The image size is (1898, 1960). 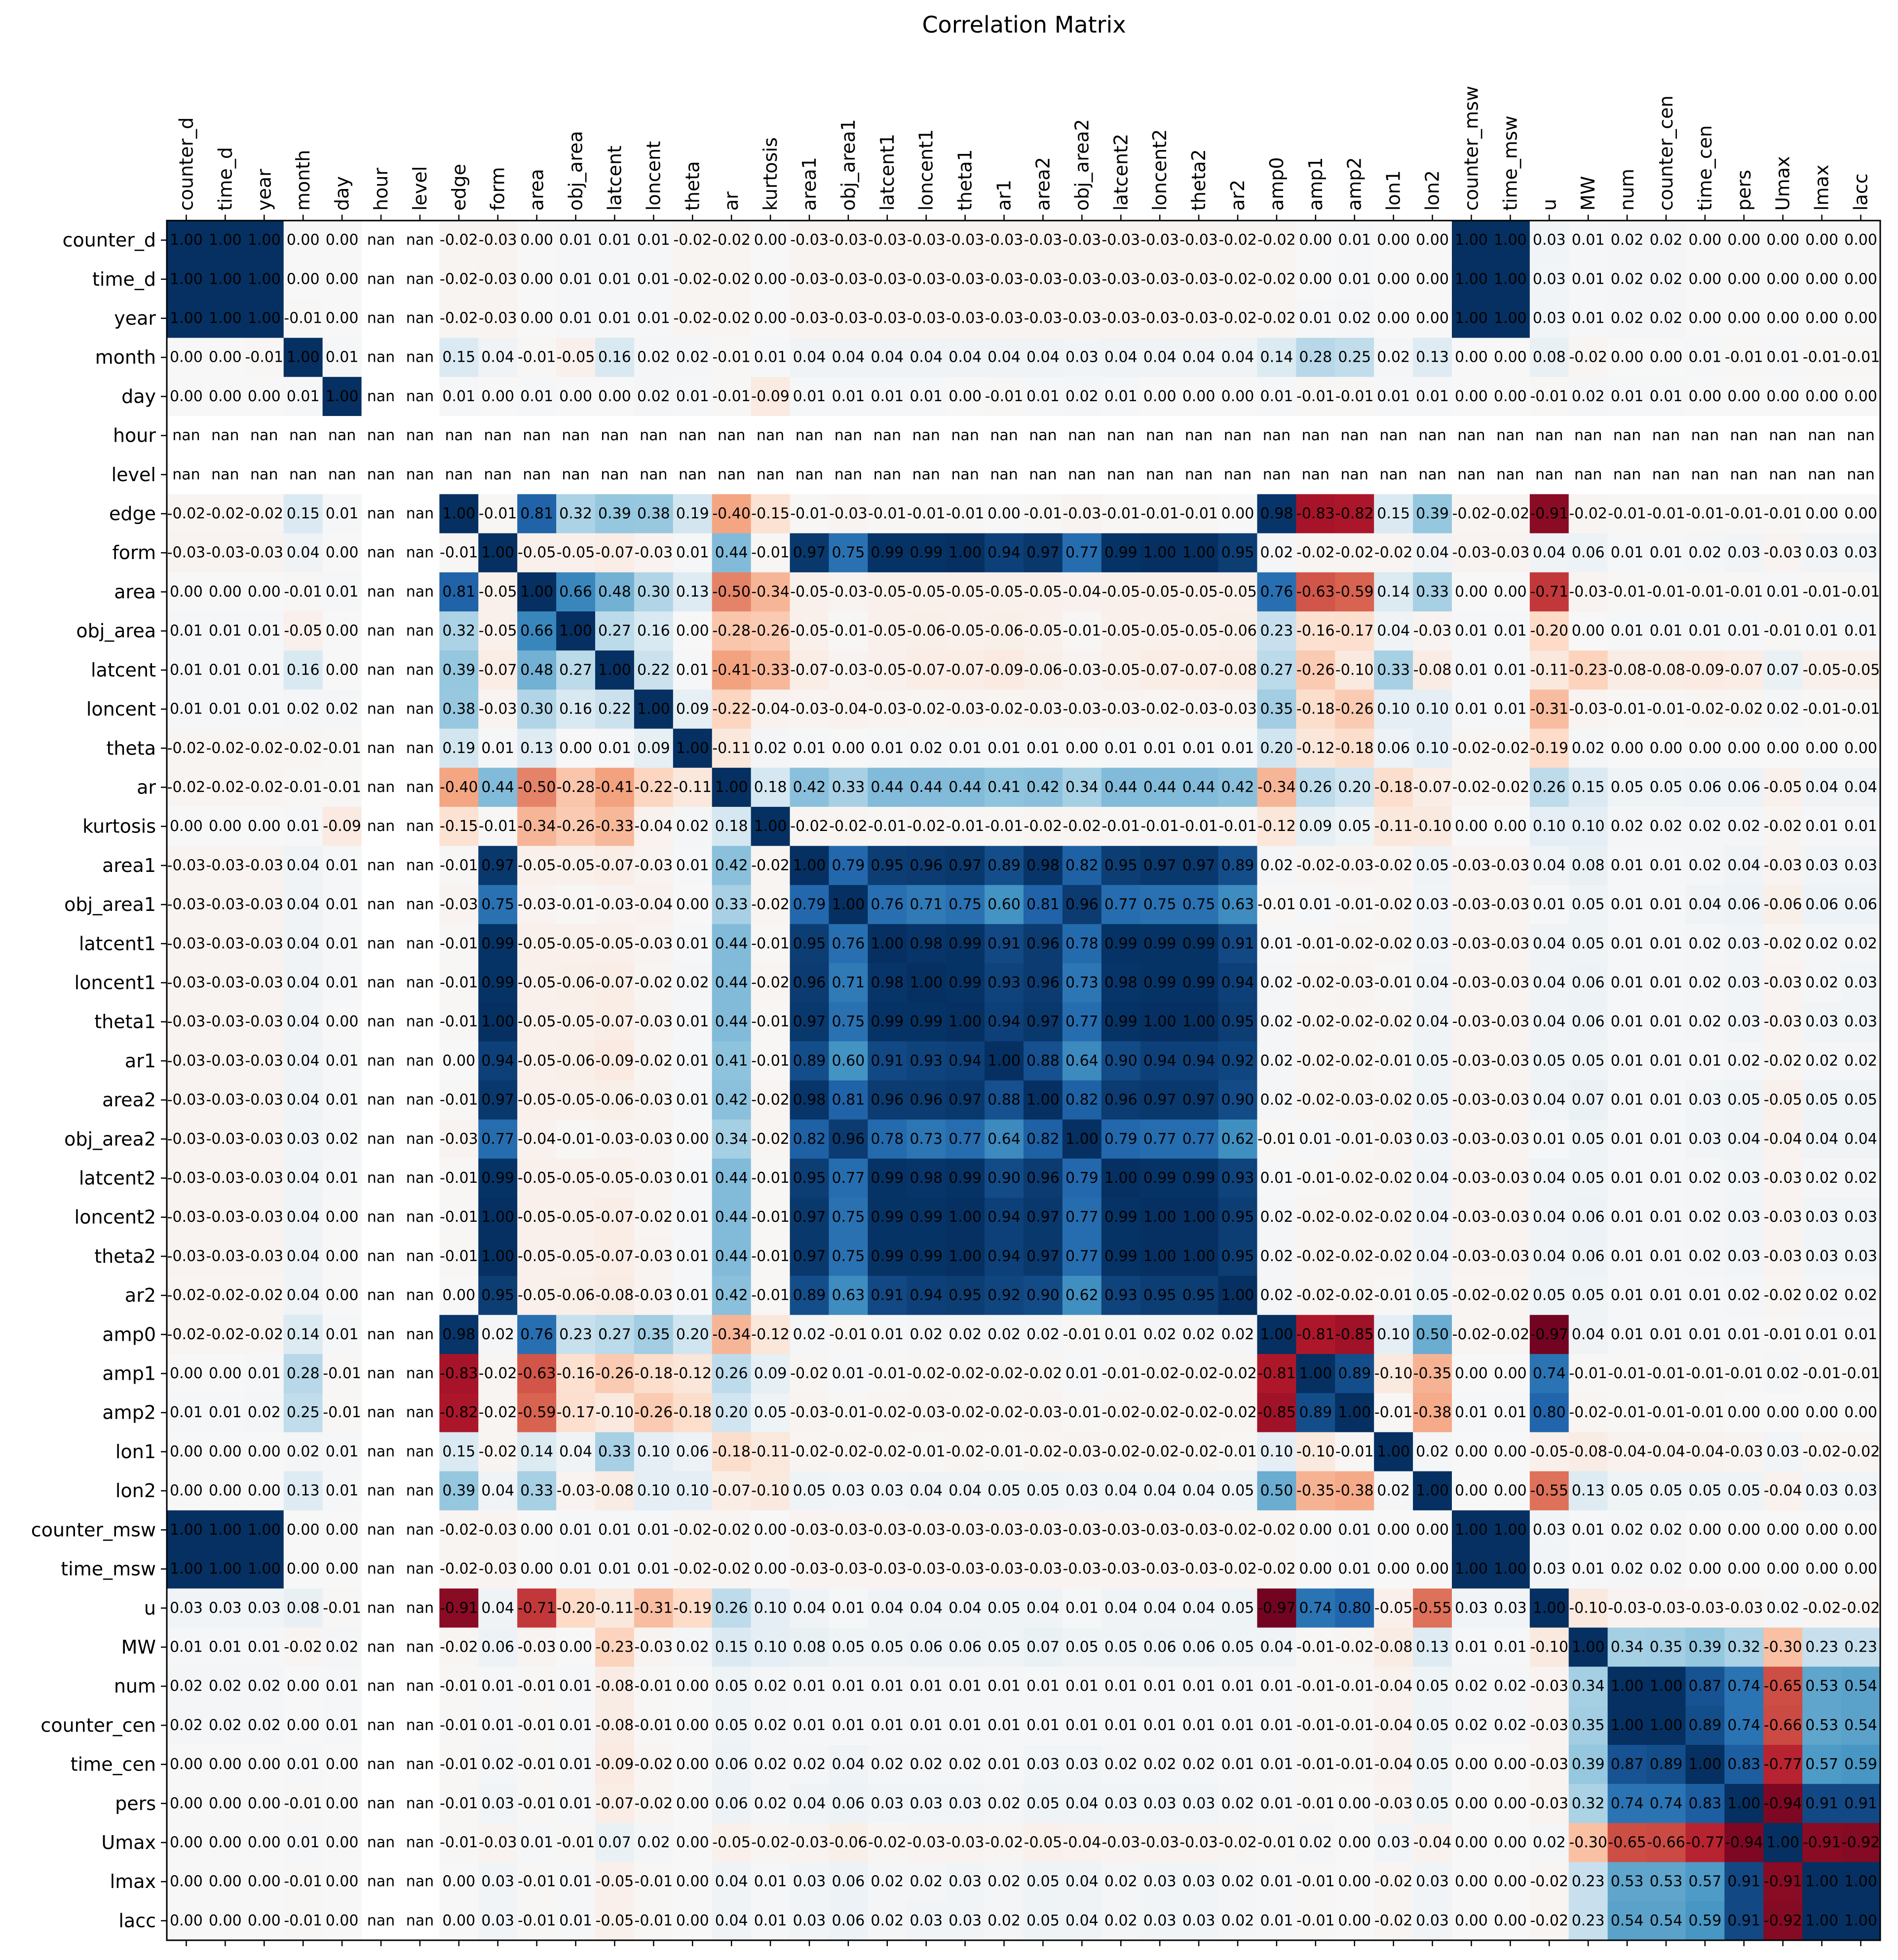 What do you see at coordinates (381, 1881) in the screenshot?
I see `cell-value-lmax-hour: nan` at bounding box center [381, 1881].